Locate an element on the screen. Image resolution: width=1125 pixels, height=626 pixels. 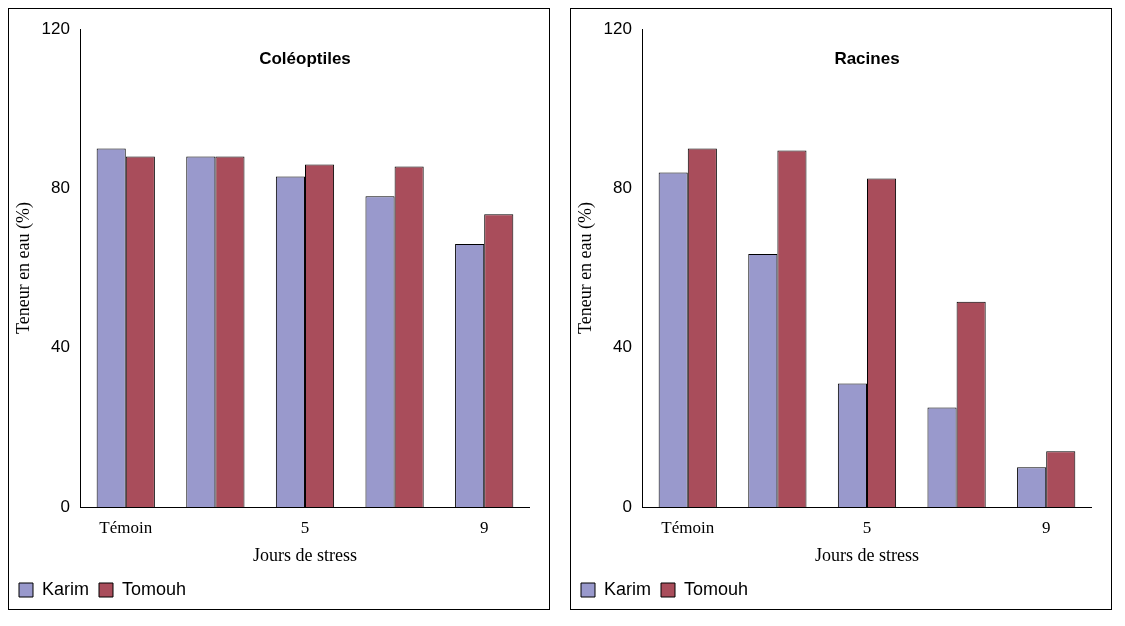
text: Racines is located at coordinates (867, 58).